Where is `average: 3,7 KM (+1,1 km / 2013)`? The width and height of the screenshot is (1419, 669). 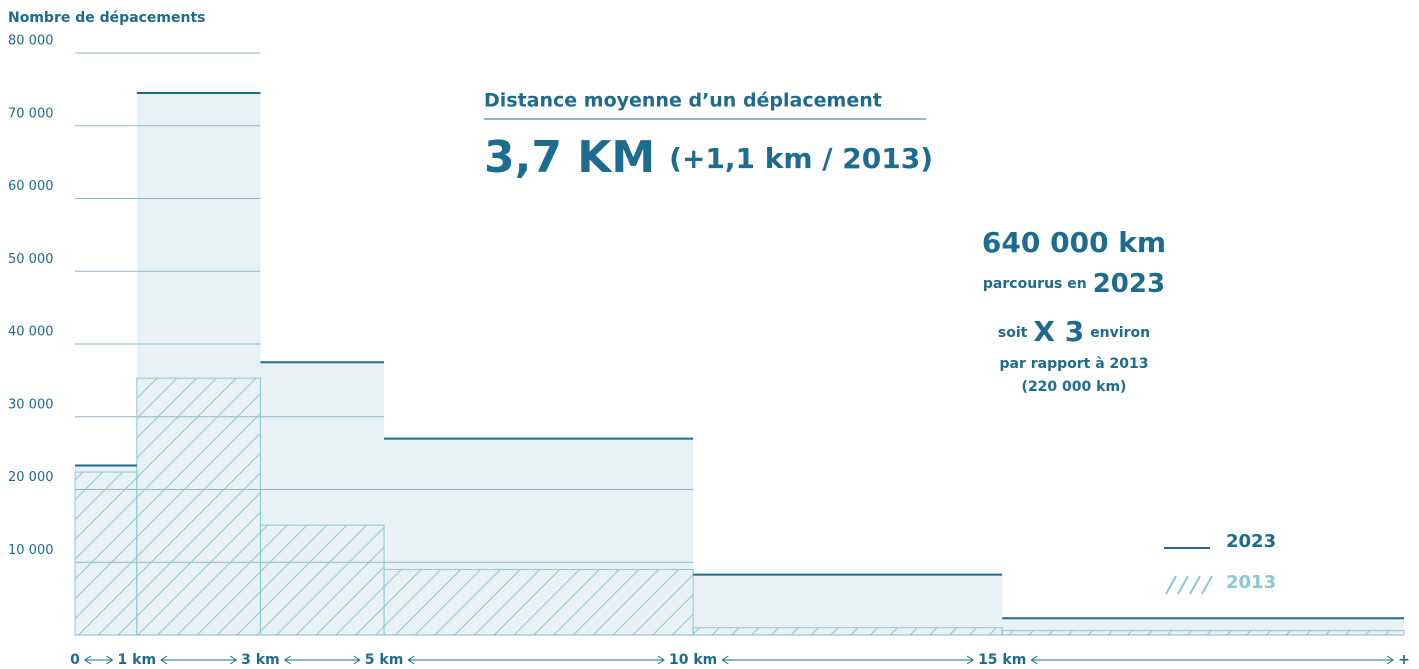 average: 3,7 KM (+1,1 km / 2013) is located at coordinates (708, 157).